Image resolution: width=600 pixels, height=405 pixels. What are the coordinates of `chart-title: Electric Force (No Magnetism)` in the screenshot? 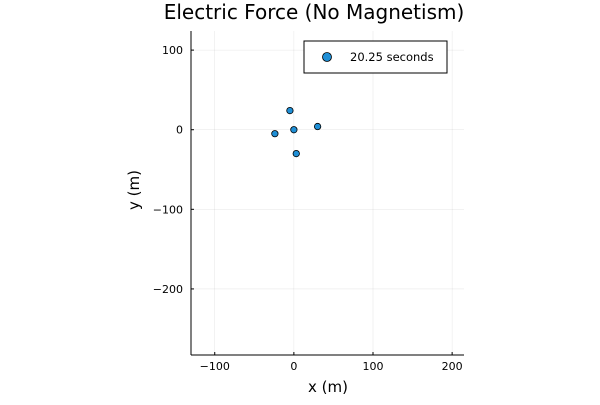 It's located at (314, 12).